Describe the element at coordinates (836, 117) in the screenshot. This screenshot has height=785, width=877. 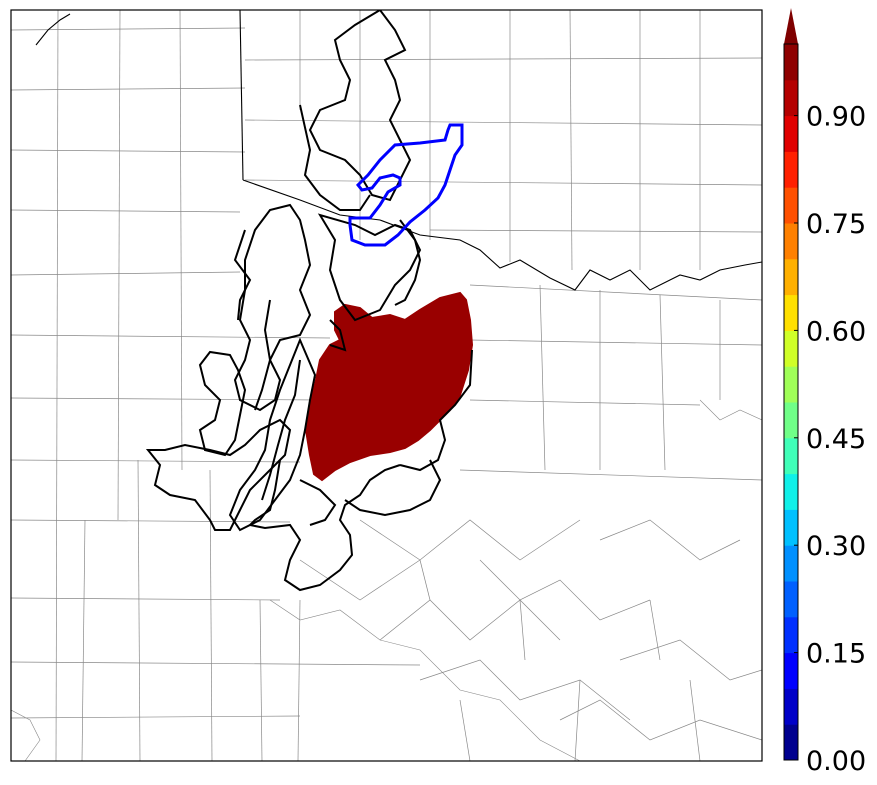
I see `colorbar-tick-label: 0.90` at that location.